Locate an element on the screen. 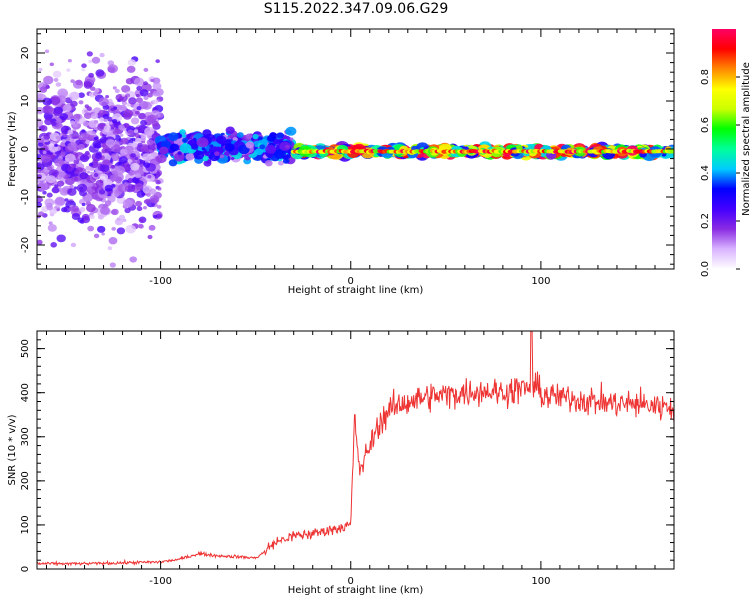 Image resolution: width=750 pixels, height=600 pixels. spectrogram-y-tick-label: -10 is located at coordinates (25, 197).